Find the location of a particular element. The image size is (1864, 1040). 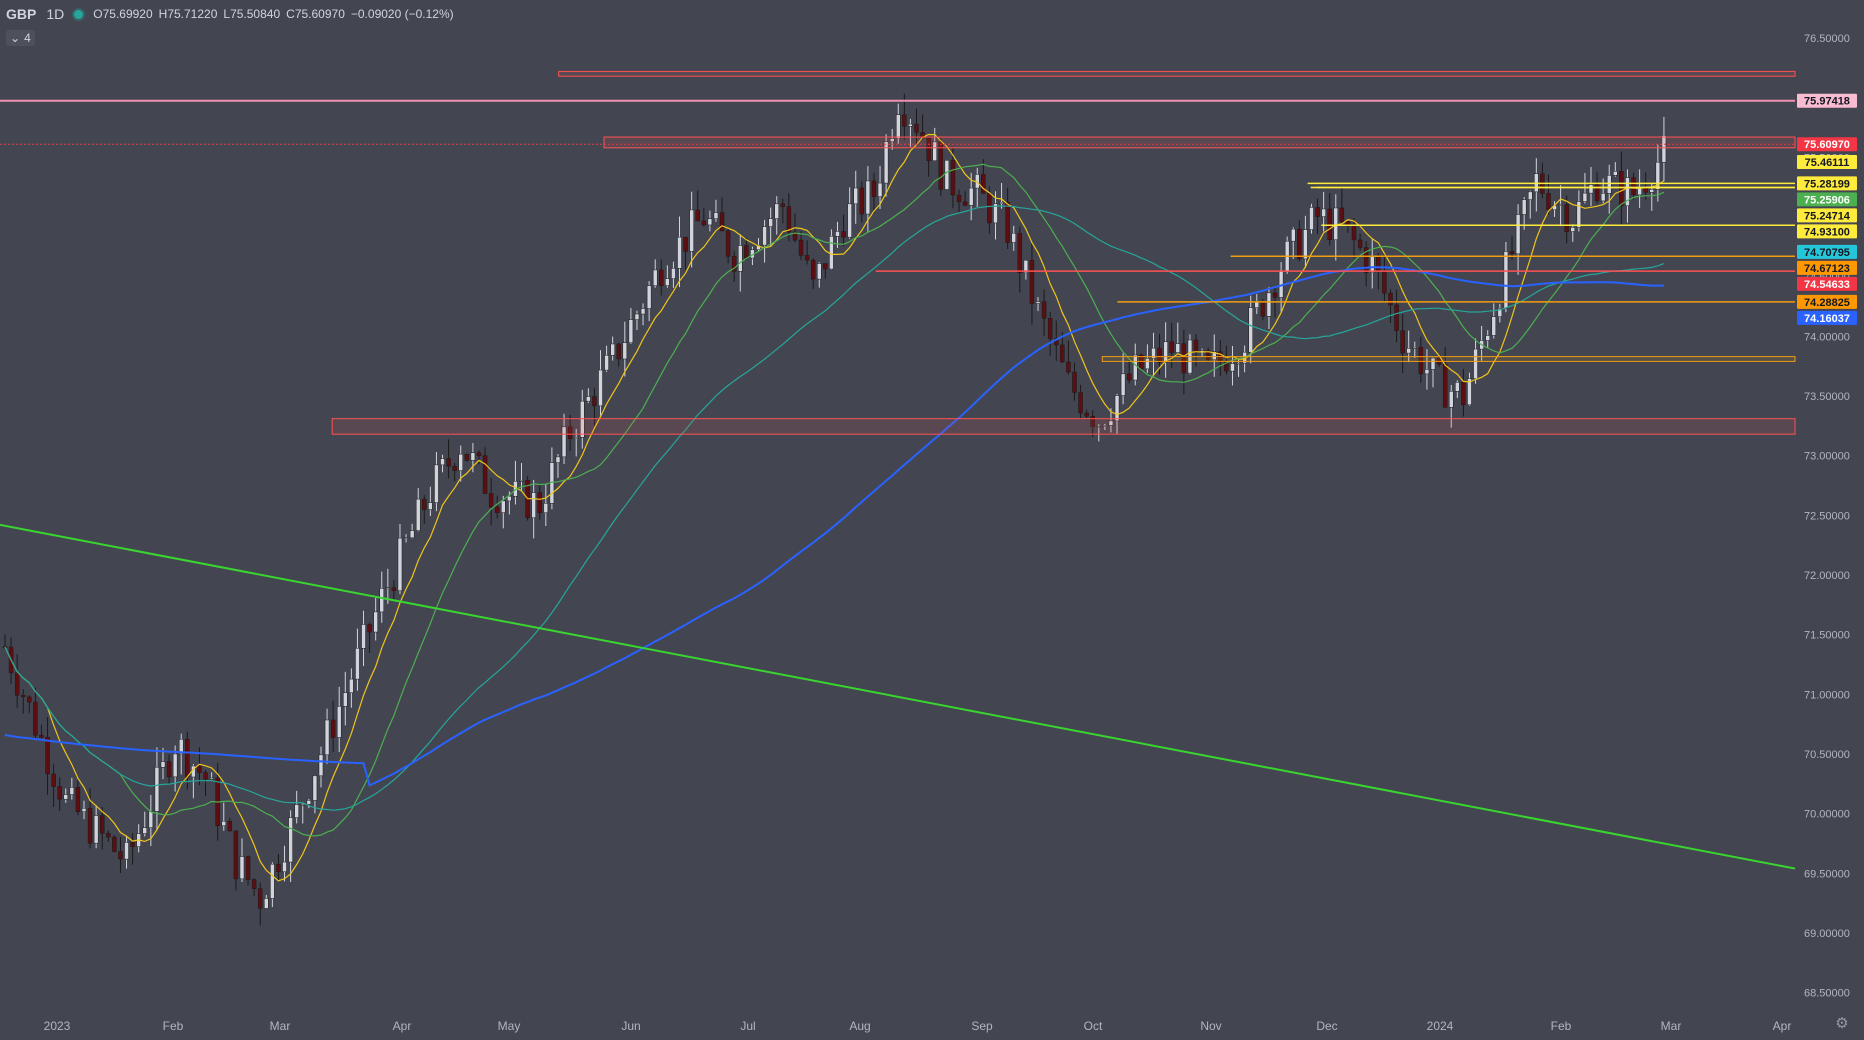

price-label: 74.16037 is located at coordinates (1827, 319).